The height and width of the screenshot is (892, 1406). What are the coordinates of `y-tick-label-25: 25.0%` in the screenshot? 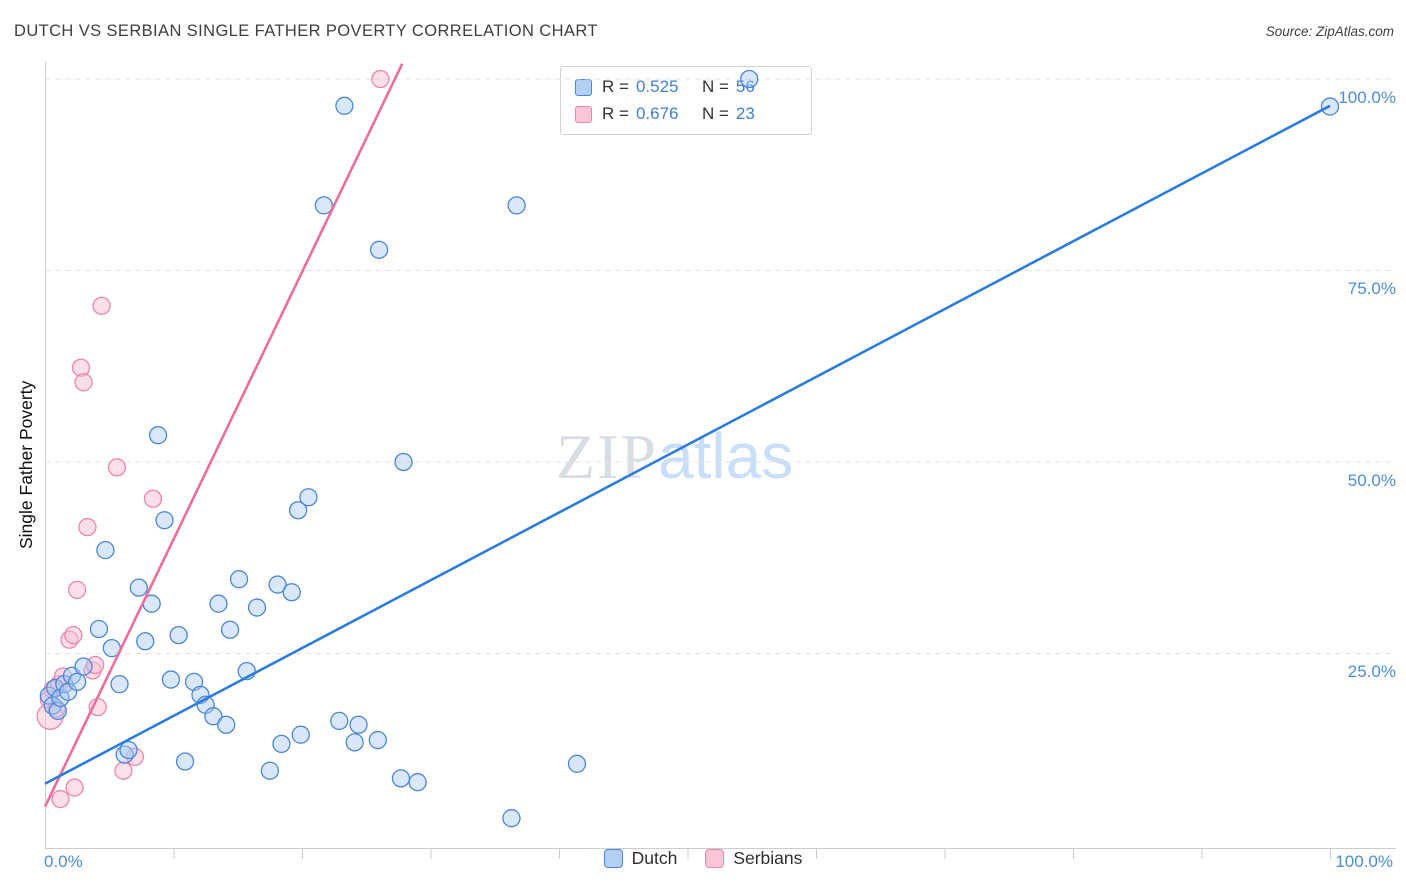 It's located at (1371, 671).